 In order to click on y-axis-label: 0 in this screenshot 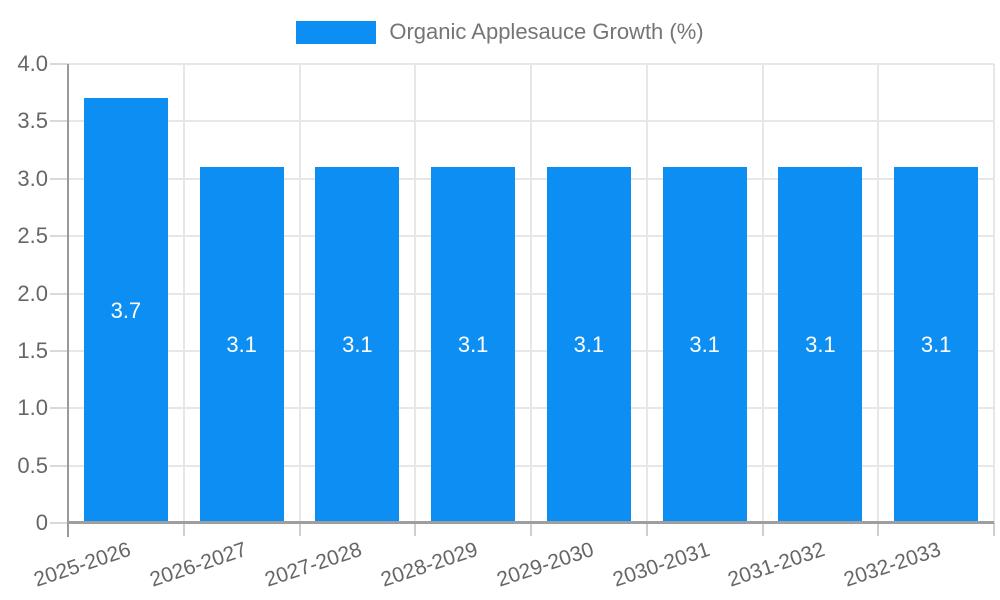, I will do `click(41, 522)`.